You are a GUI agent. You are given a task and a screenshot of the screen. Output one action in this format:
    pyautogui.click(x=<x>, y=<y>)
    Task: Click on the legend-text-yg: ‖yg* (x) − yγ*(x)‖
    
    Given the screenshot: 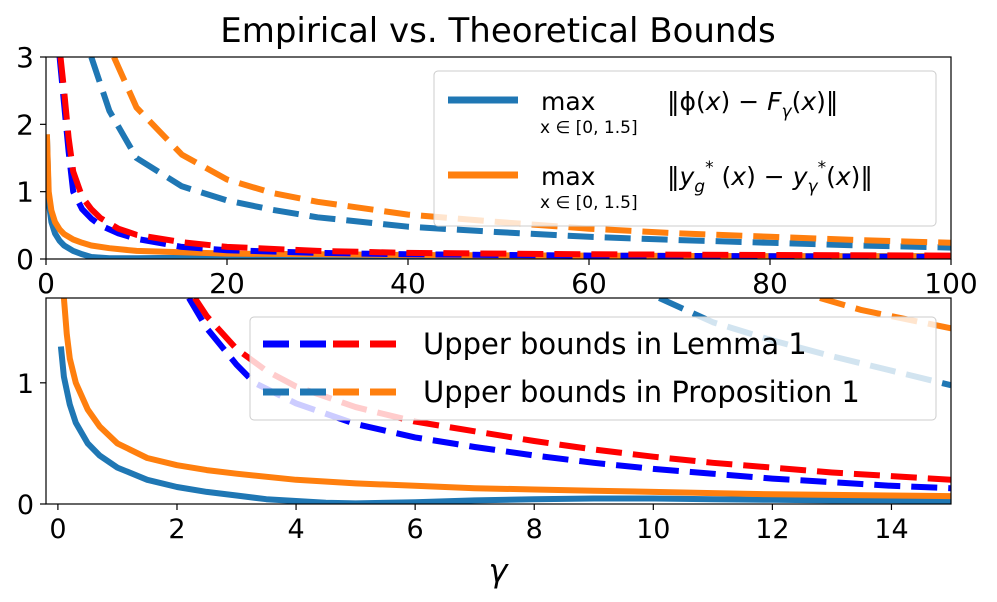 What is the action you would take?
    pyautogui.click(x=770, y=177)
    